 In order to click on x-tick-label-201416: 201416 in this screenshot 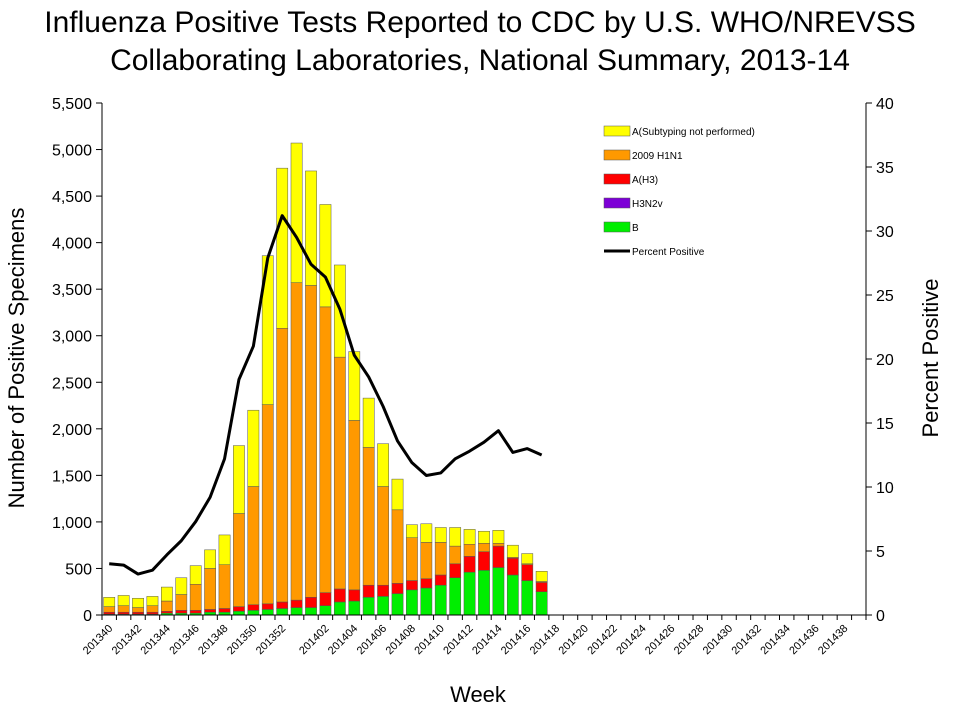, I will do `click(516, 640)`.